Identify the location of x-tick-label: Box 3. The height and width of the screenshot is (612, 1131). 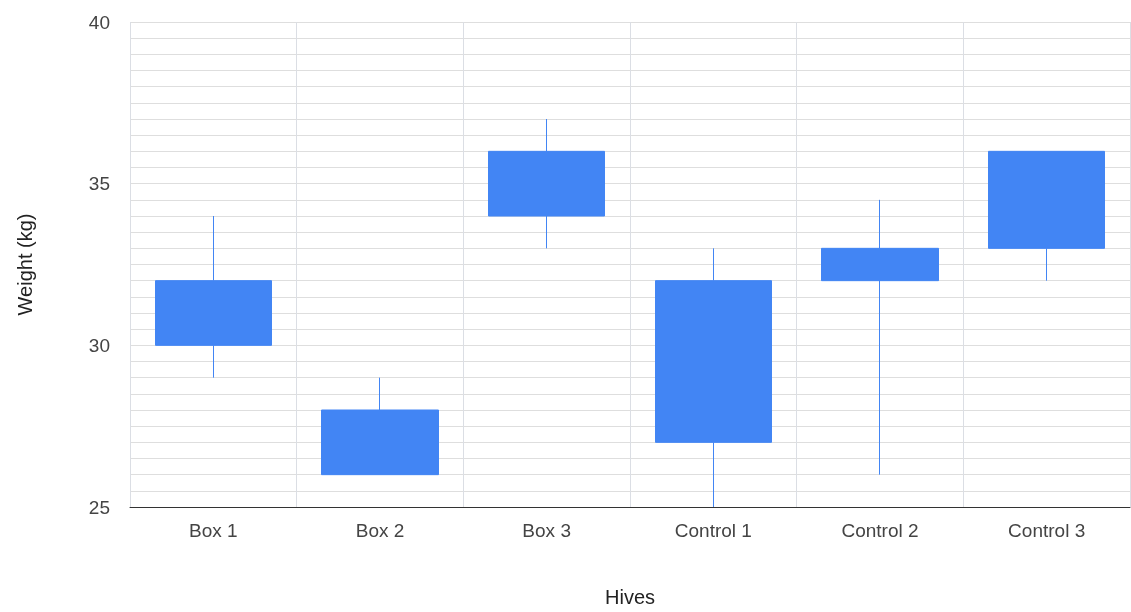
(546, 530).